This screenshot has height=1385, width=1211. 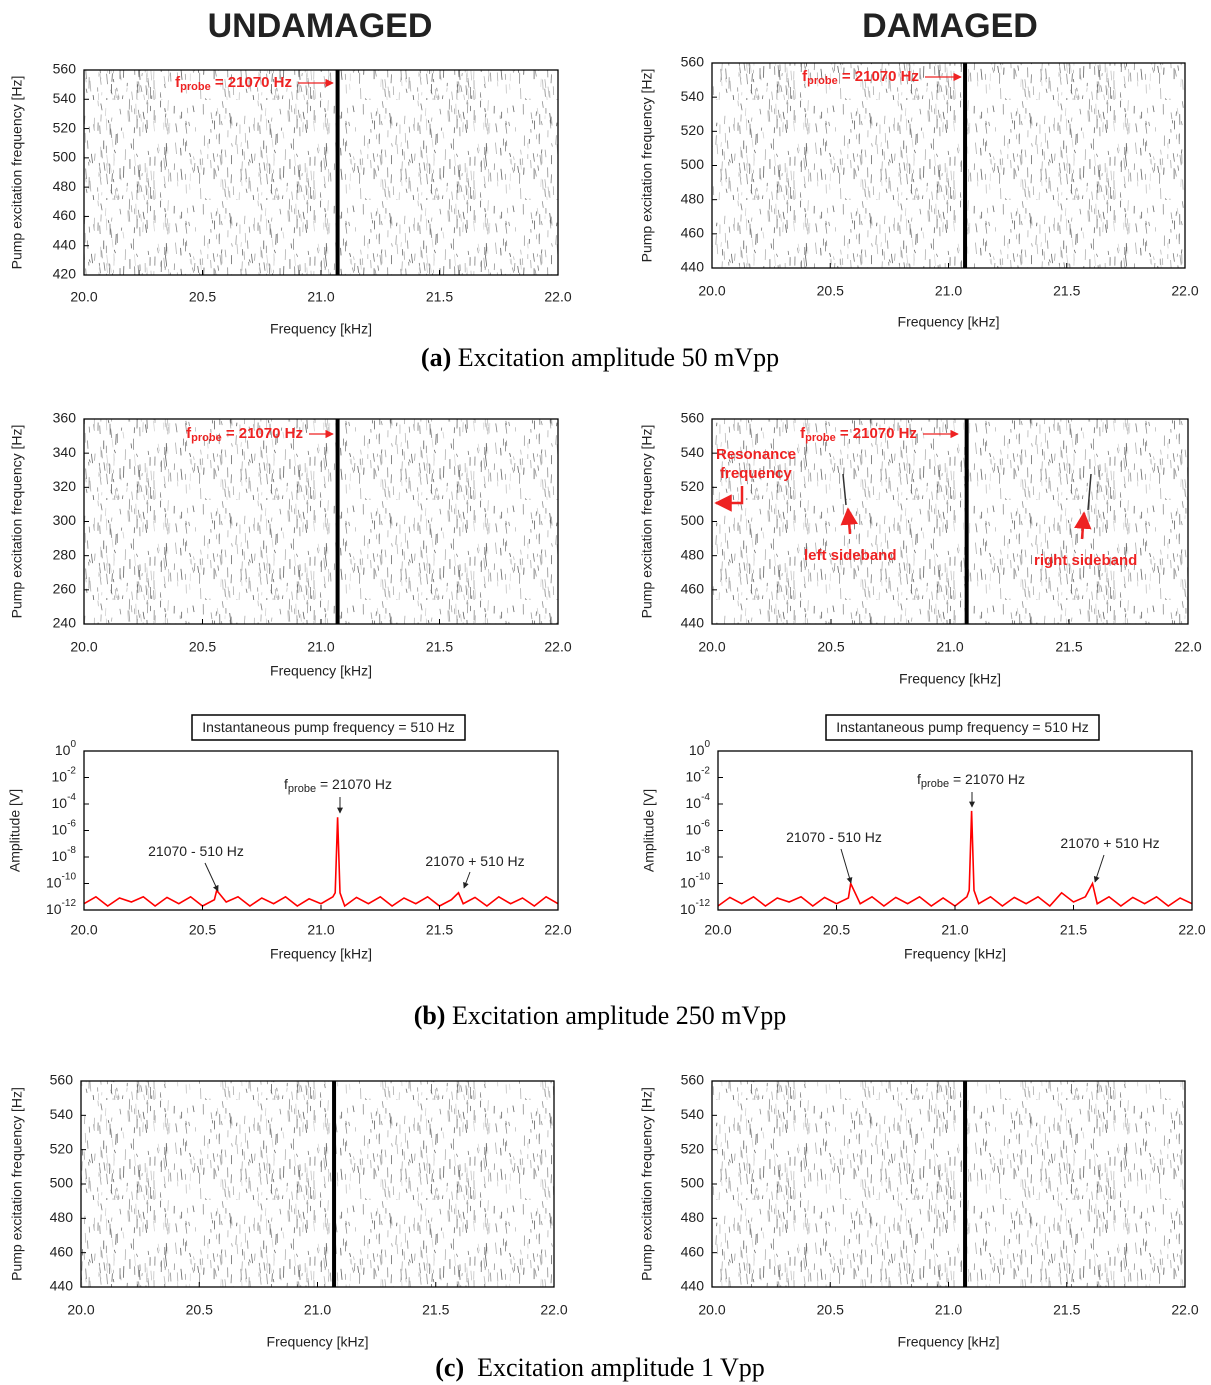 I want to click on y-tick-label: 280, so click(x=65, y=554).